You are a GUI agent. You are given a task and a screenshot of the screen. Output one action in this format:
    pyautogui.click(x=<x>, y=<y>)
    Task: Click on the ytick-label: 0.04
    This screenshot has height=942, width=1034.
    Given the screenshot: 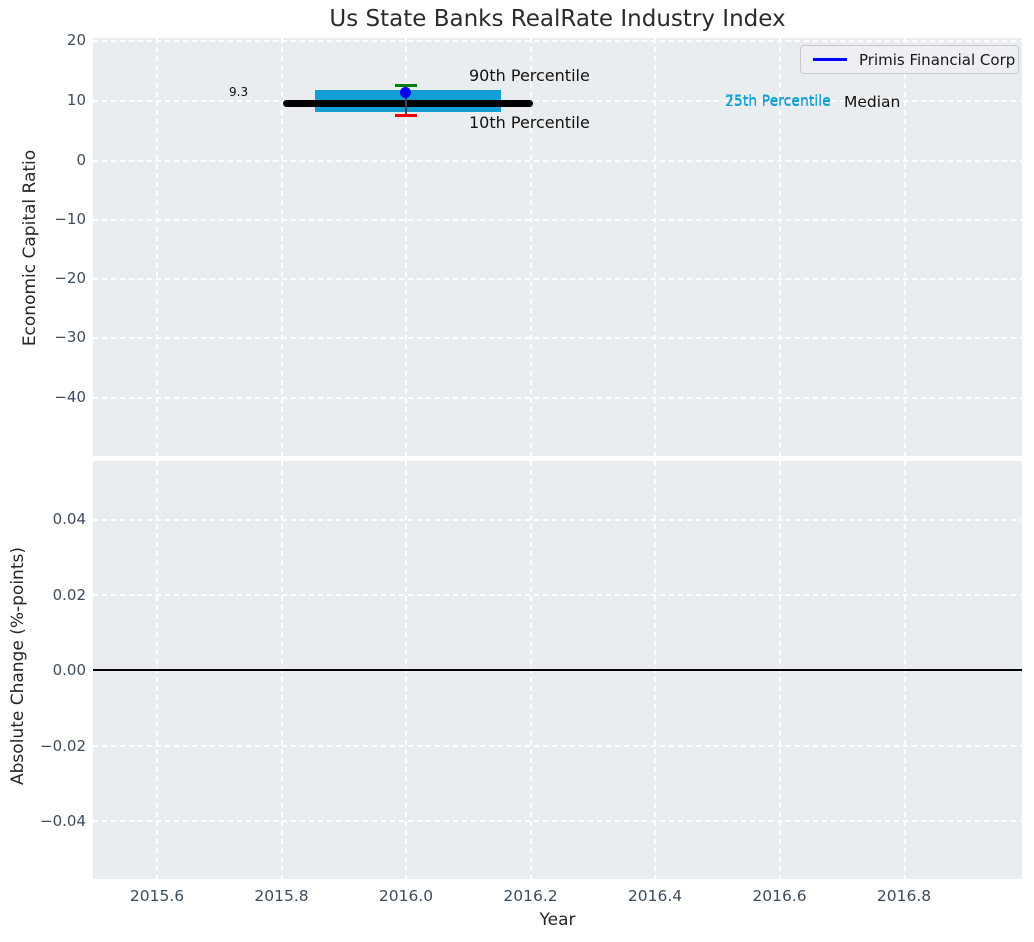 What is the action you would take?
    pyautogui.click(x=69, y=519)
    